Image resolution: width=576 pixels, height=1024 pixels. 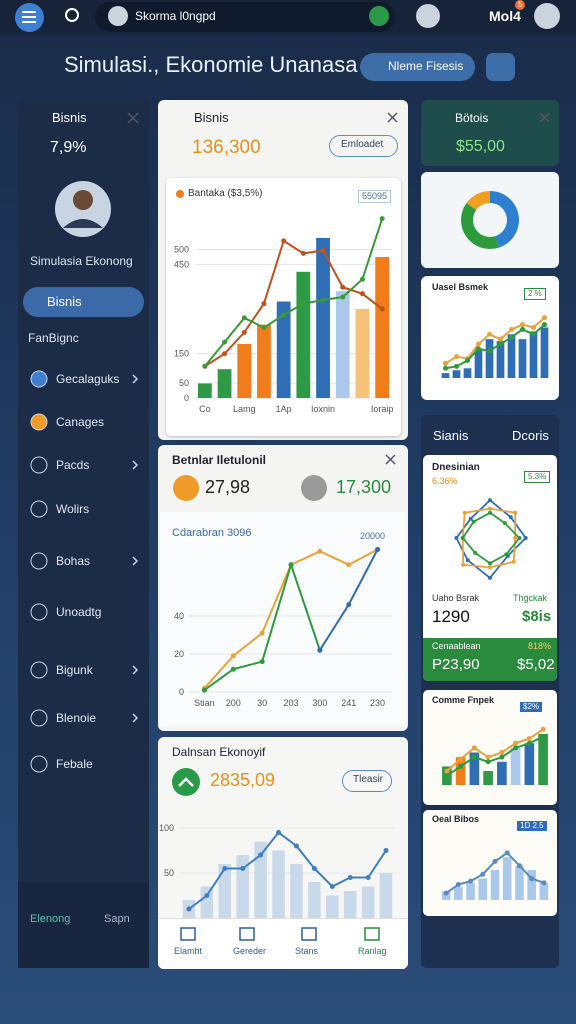 What do you see at coordinates (179, 654) in the screenshot?
I see `y-tick-label: 20` at bounding box center [179, 654].